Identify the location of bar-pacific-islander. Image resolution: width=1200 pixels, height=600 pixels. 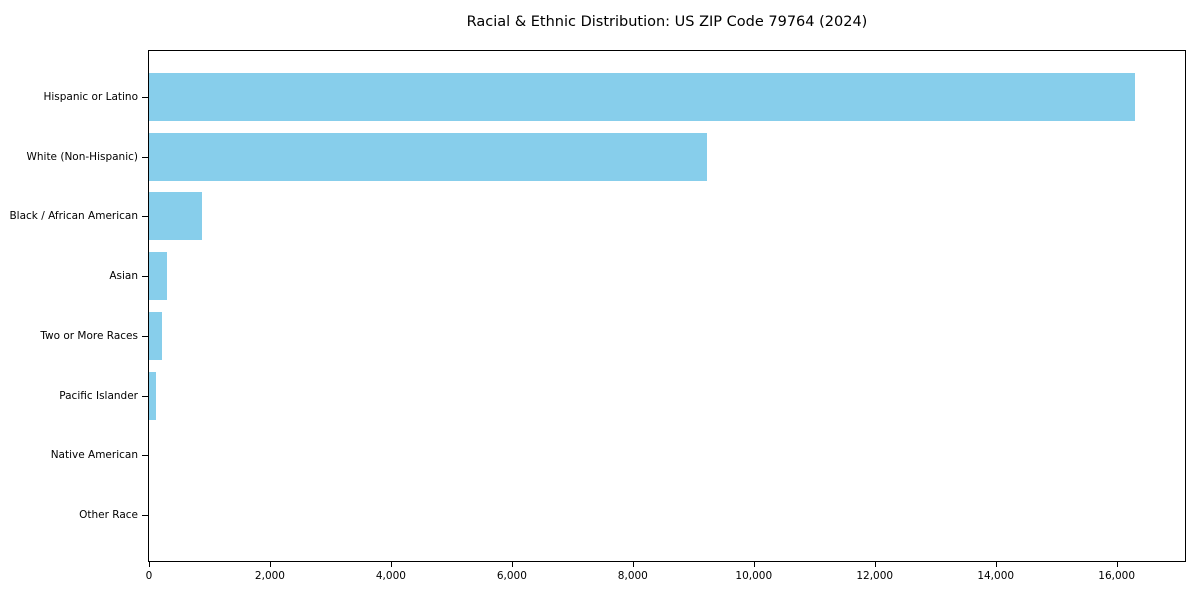
(152, 395).